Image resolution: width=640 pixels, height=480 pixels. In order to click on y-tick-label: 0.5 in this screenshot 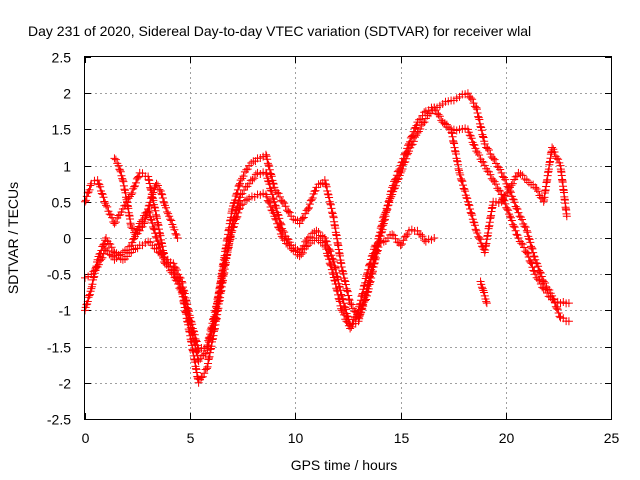, I will do `click(62, 203)`.